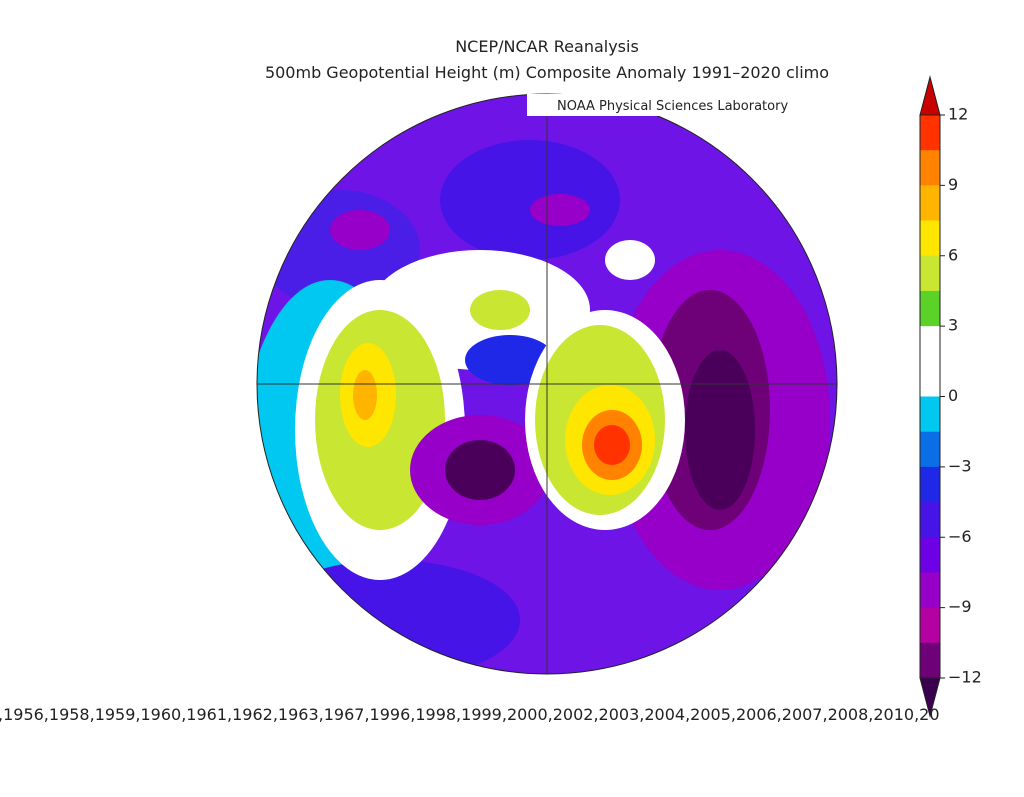 This screenshot has width=1024, height=797. I want to click on colorbar-tick-label: 12, so click(958, 114).